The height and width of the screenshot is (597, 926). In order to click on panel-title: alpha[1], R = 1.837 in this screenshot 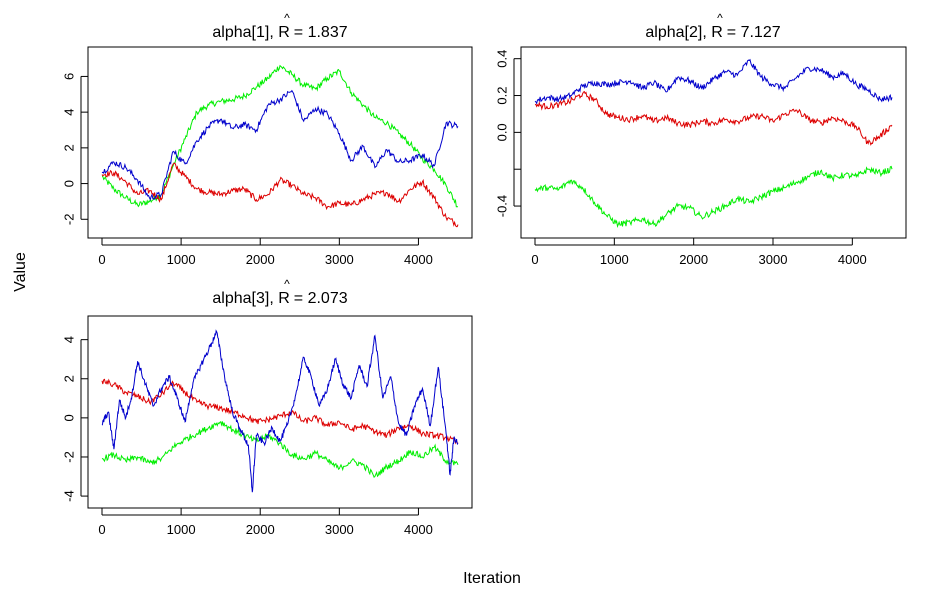, I will do `click(279, 32)`.